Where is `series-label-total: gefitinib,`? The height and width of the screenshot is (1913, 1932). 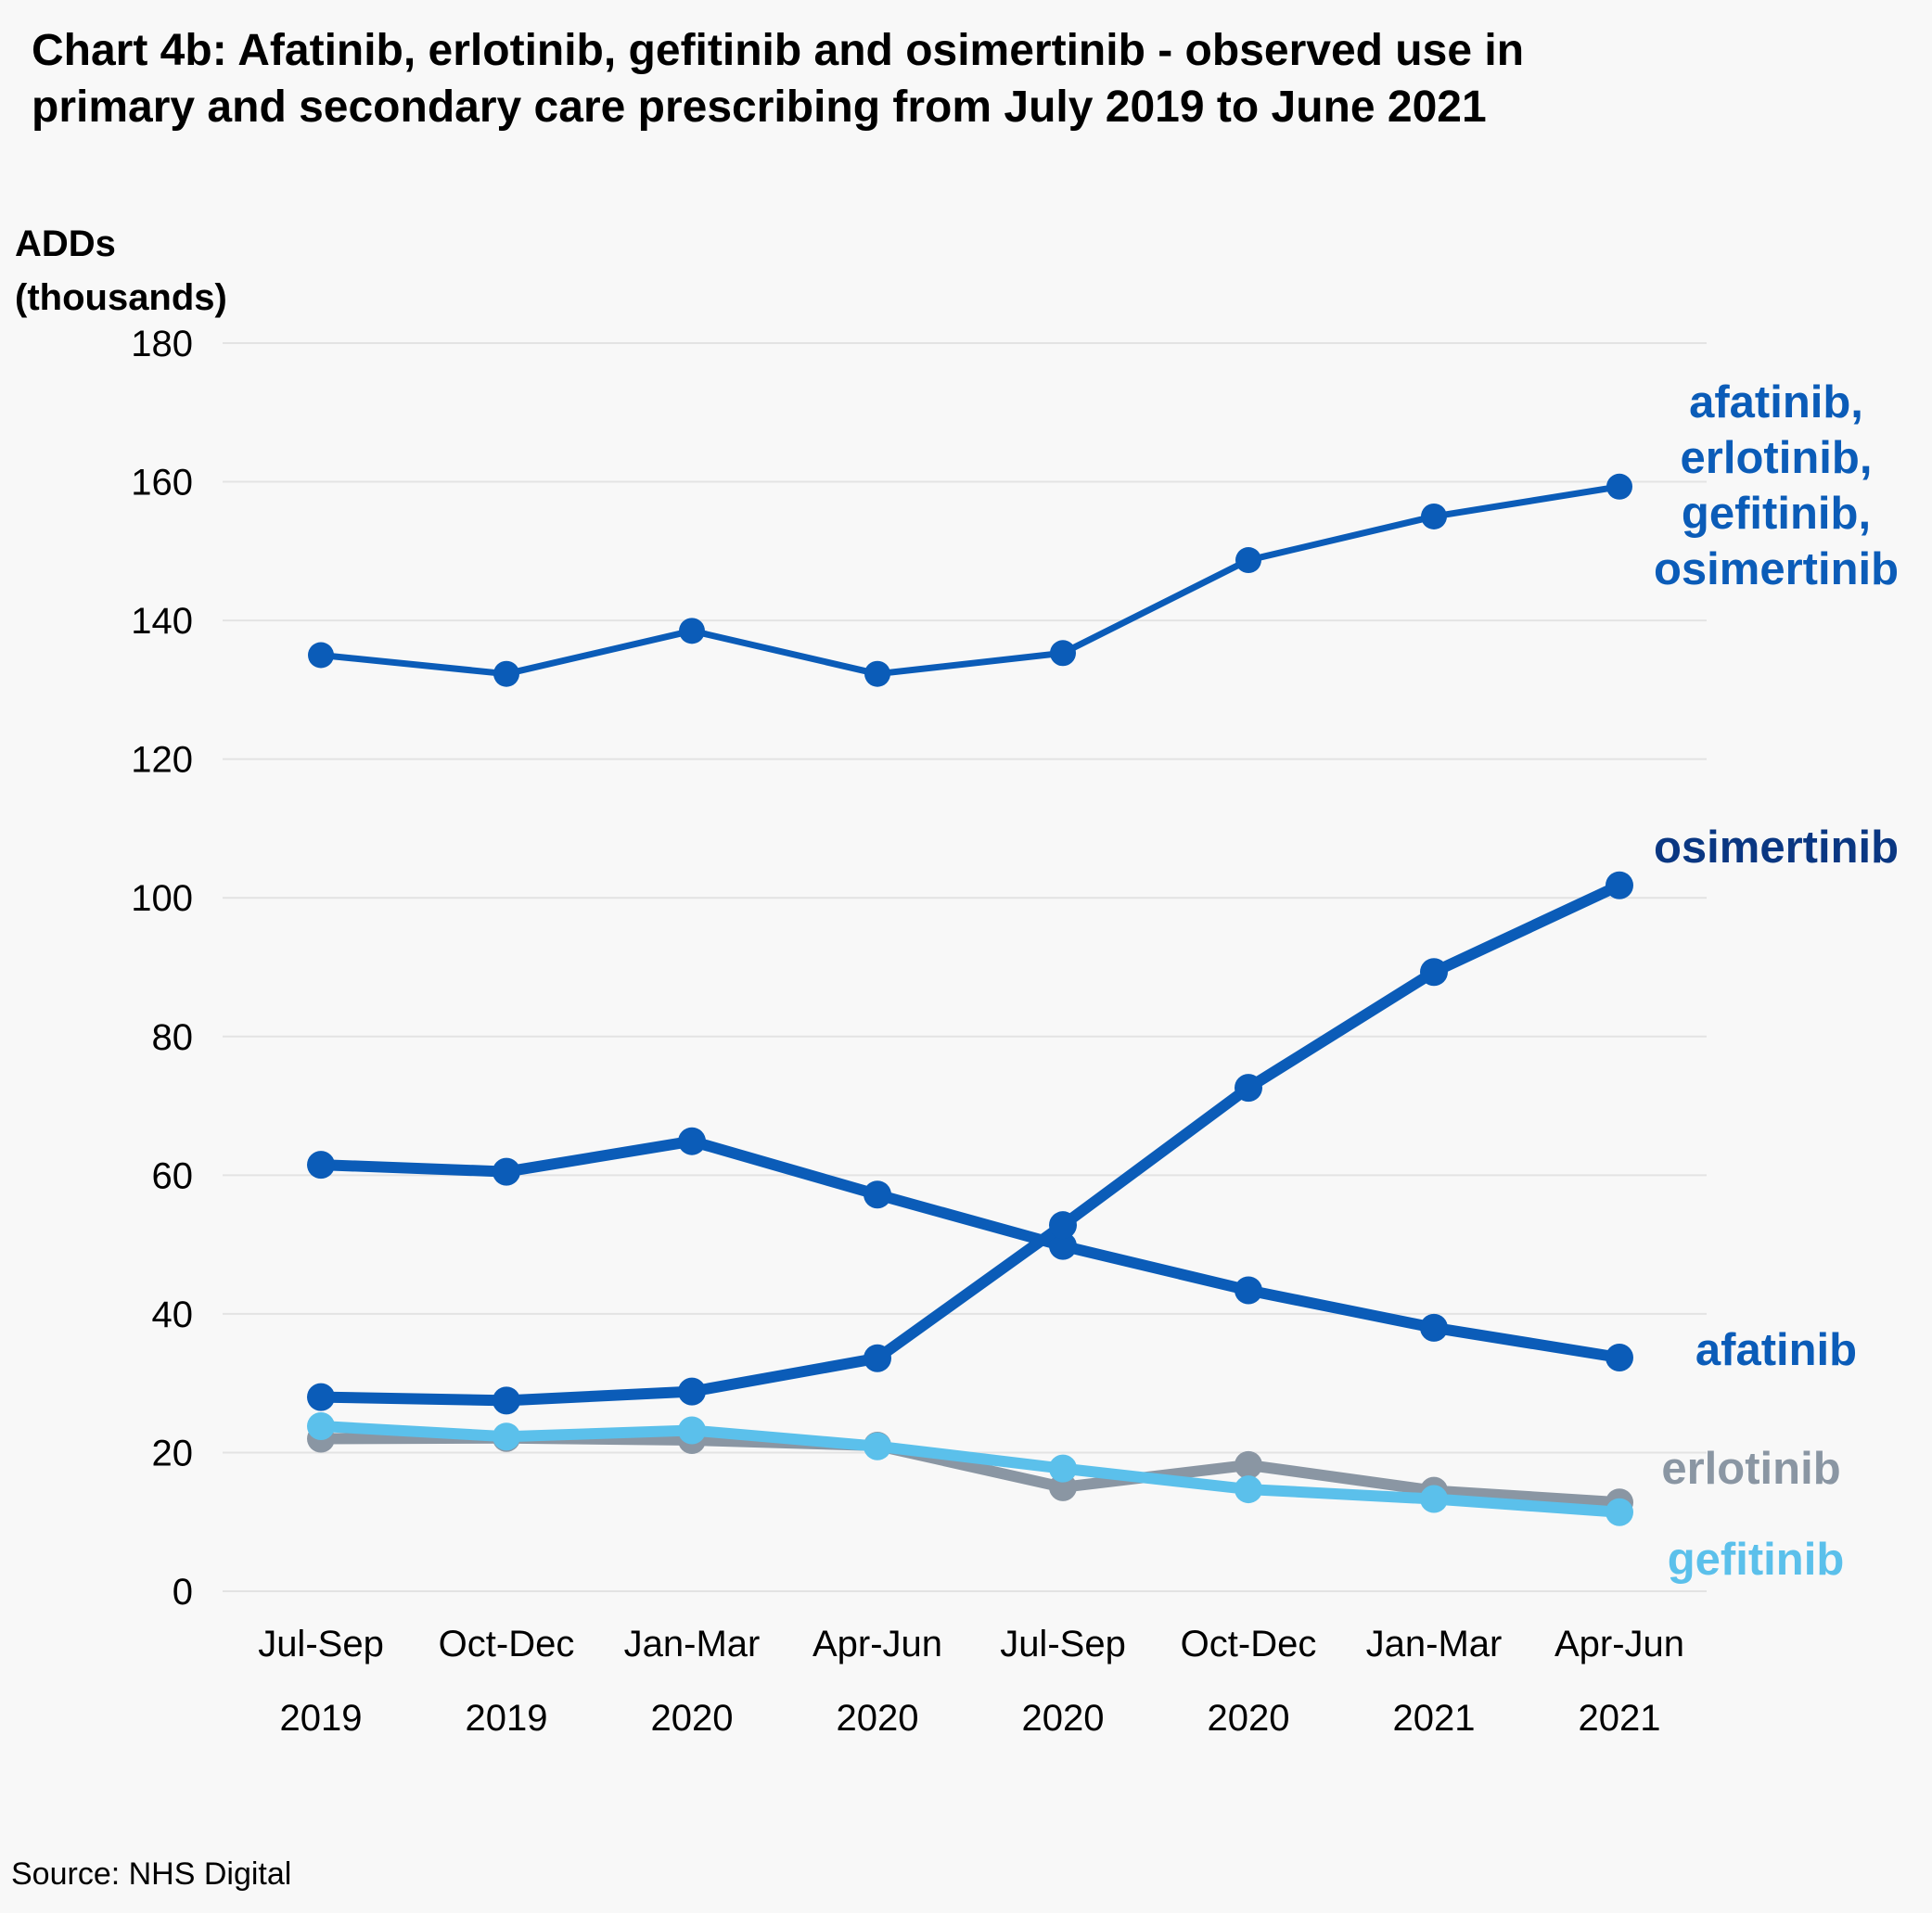 series-label-total: gefitinib, is located at coordinates (1776, 514).